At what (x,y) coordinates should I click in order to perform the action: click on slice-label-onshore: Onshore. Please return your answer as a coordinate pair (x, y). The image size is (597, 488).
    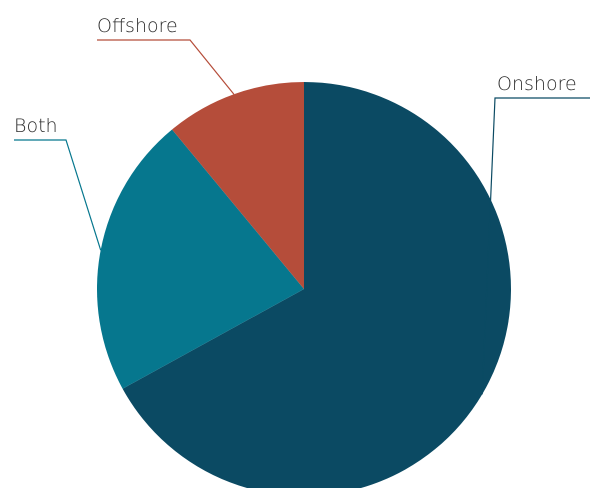
    Looking at the image, I should click on (537, 84).